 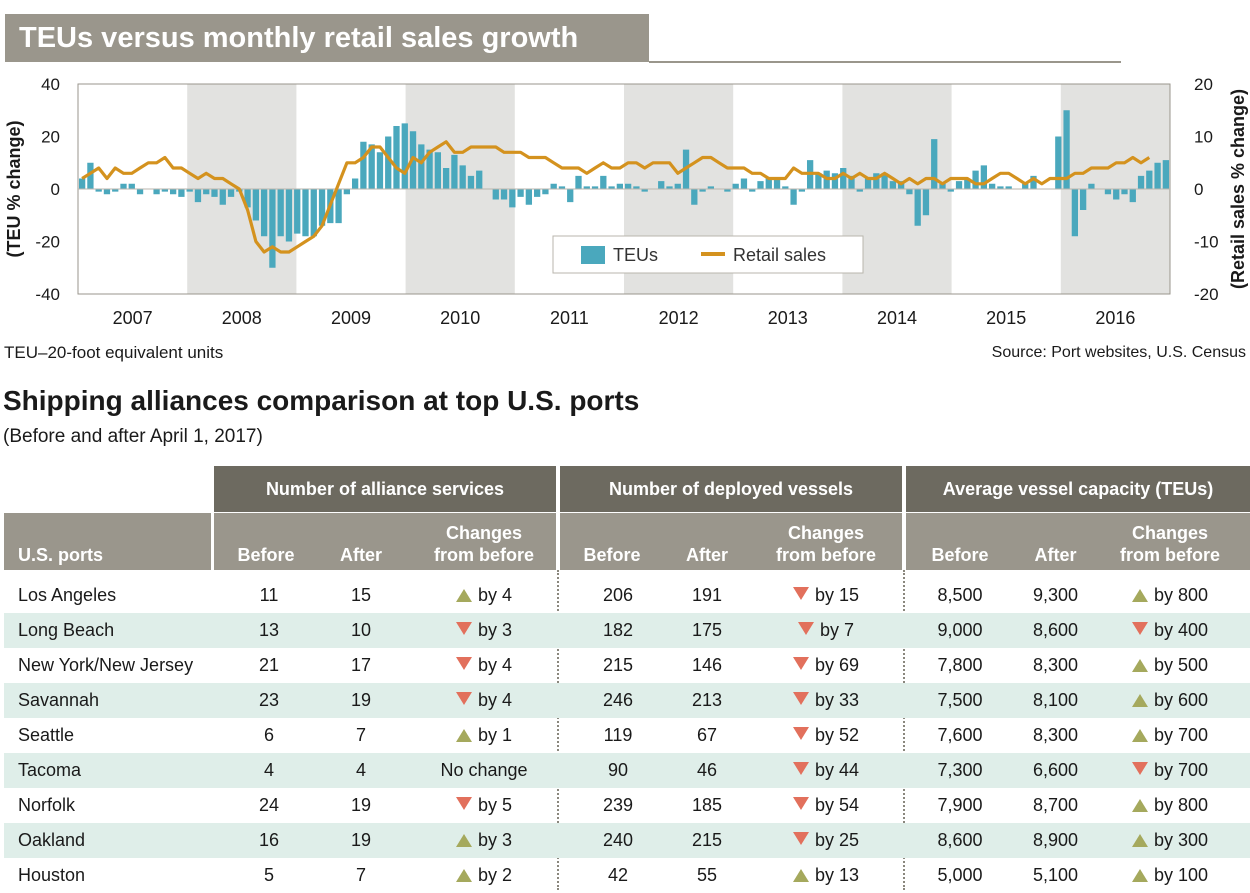 What do you see at coordinates (1055, 665) in the screenshot?
I see `capacity-after: 8,300` at bounding box center [1055, 665].